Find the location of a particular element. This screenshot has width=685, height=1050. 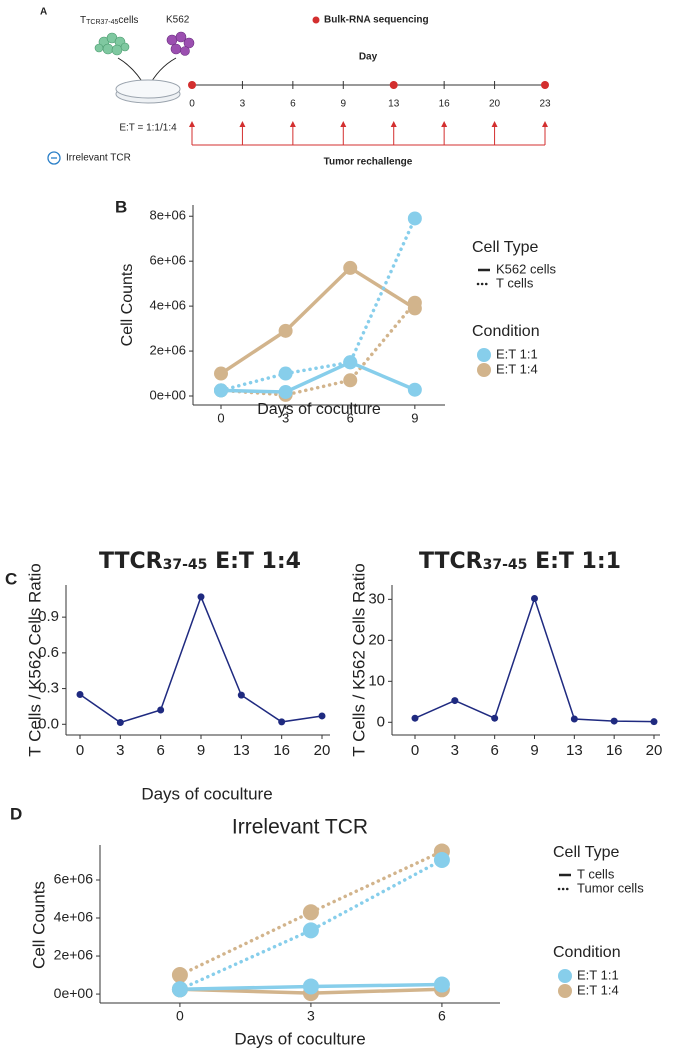

tumor-cluster is located at coordinates (180, 43).